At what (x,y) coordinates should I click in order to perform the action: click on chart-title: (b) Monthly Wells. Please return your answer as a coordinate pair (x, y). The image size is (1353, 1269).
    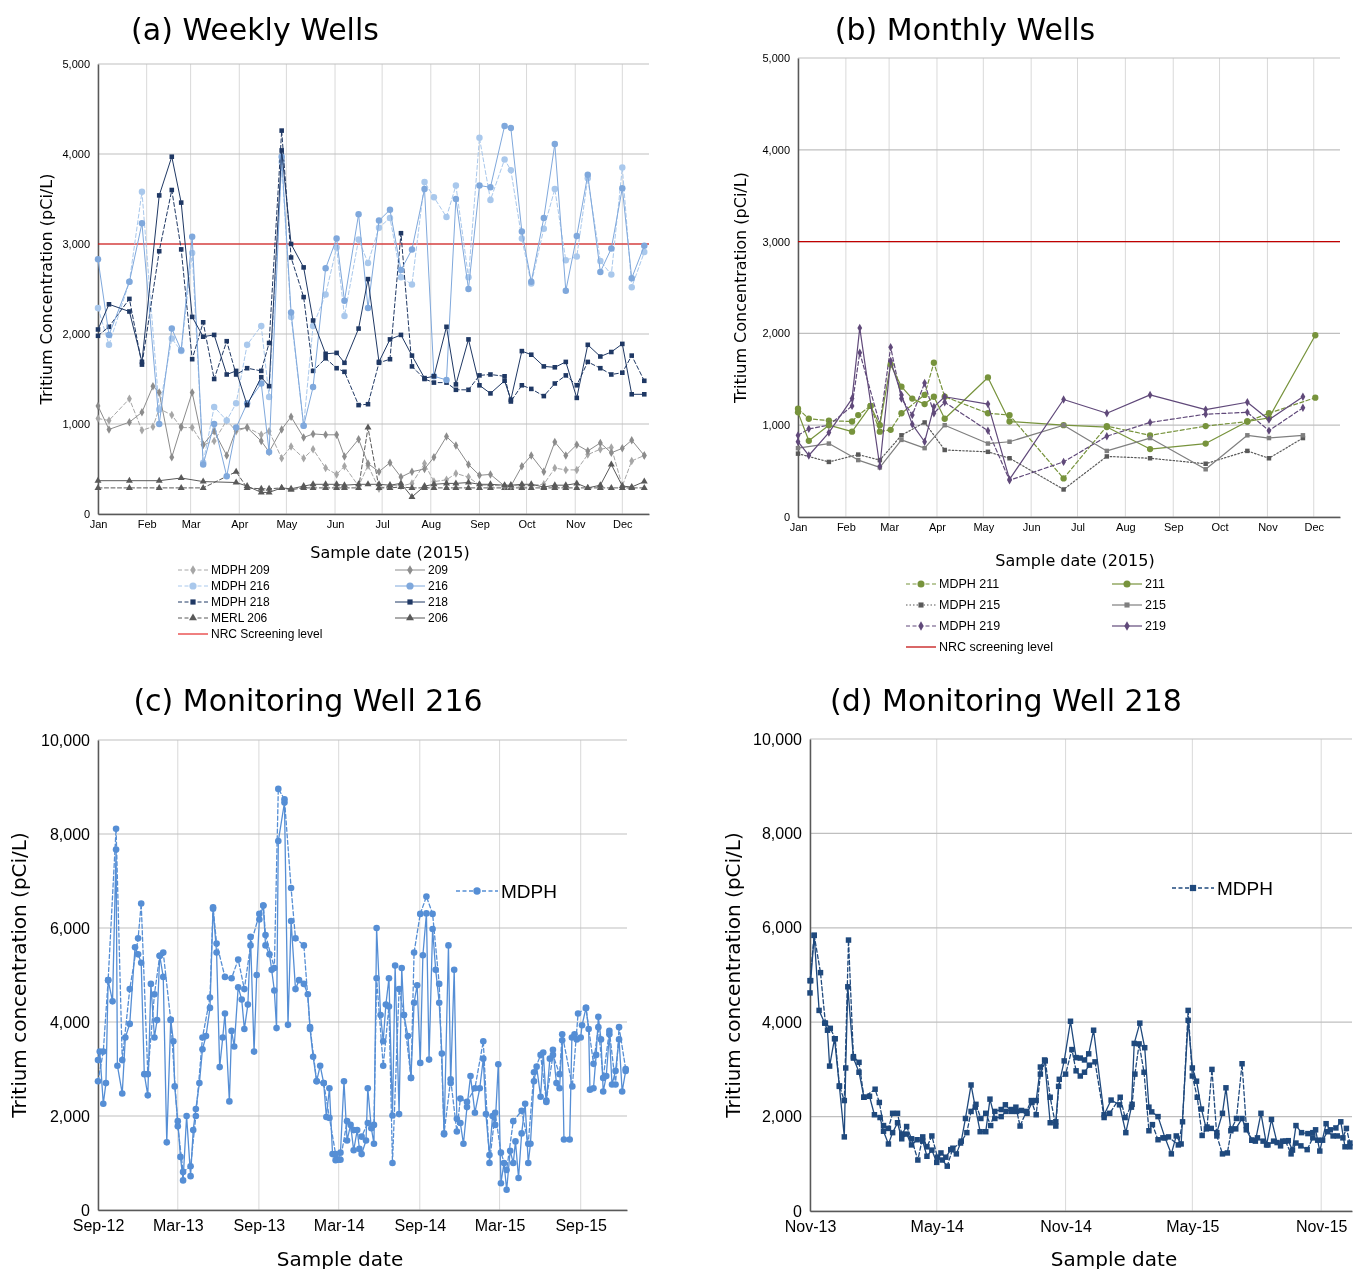
    Looking at the image, I should click on (965, 29).